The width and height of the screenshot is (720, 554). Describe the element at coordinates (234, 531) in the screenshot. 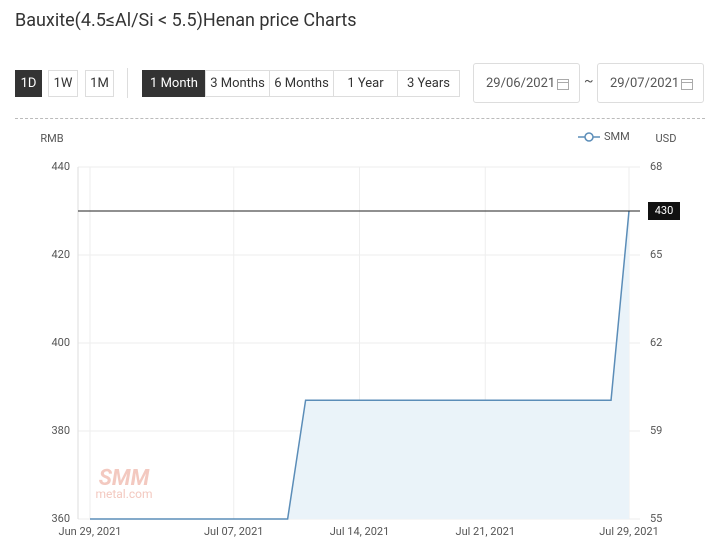

I see `x-tick-label: Jul 07, 2021` at that location.